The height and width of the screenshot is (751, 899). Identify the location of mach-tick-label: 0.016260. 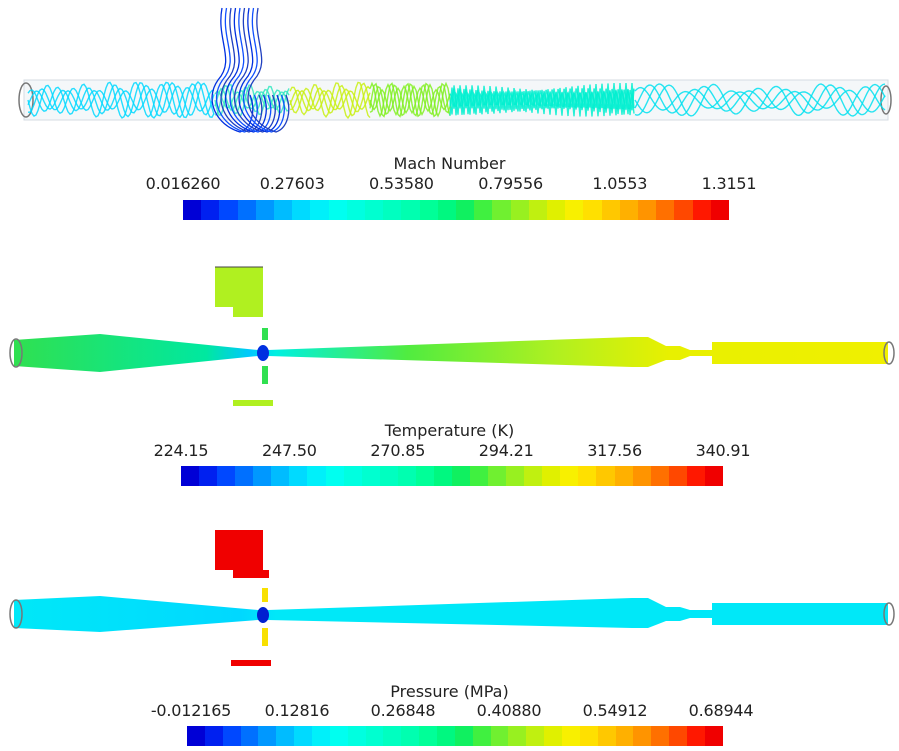
(183, 183).